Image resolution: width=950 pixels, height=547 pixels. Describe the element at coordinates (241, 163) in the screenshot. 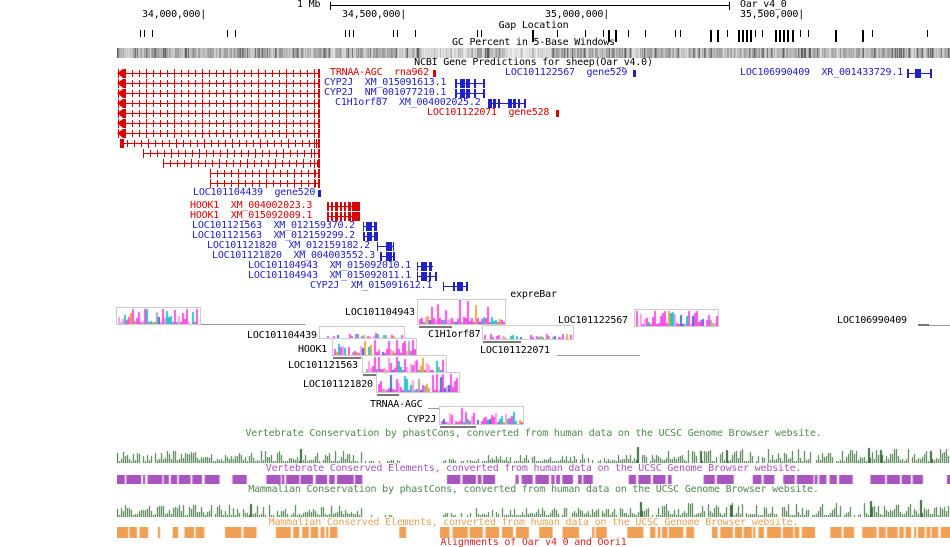

I see `gene-model: <<<<<<<<<<<<<<<<<<<<<<<` at that location.